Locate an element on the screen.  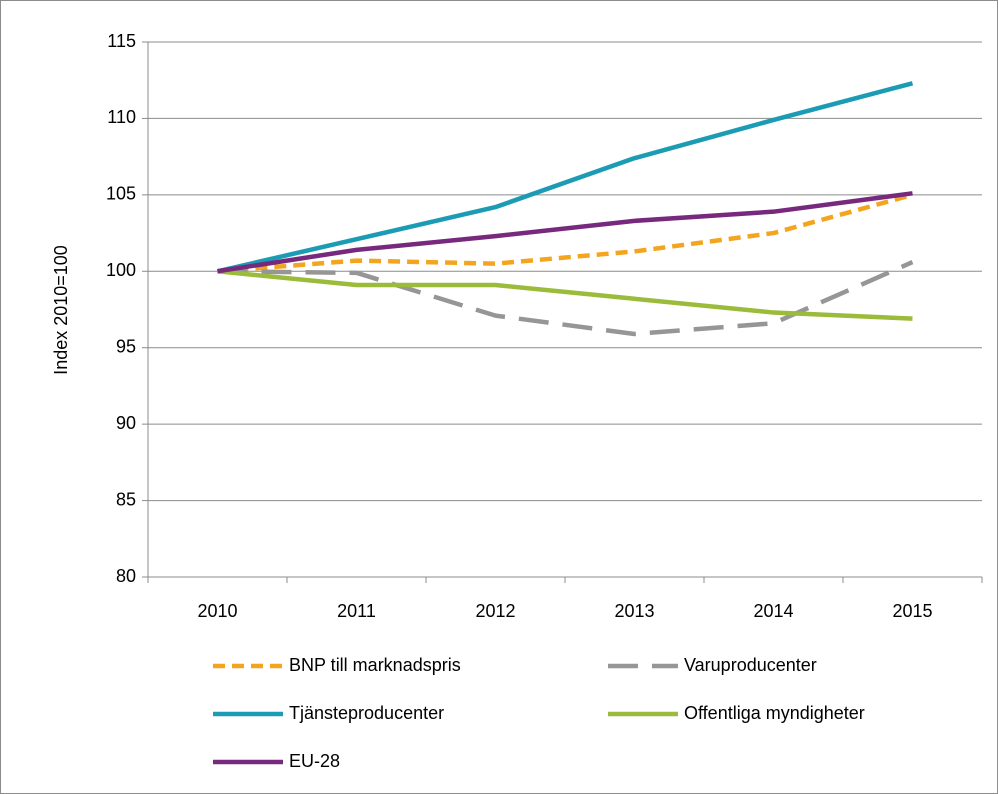
x-tick-label: 2014 is located at coordinates (773, 611).